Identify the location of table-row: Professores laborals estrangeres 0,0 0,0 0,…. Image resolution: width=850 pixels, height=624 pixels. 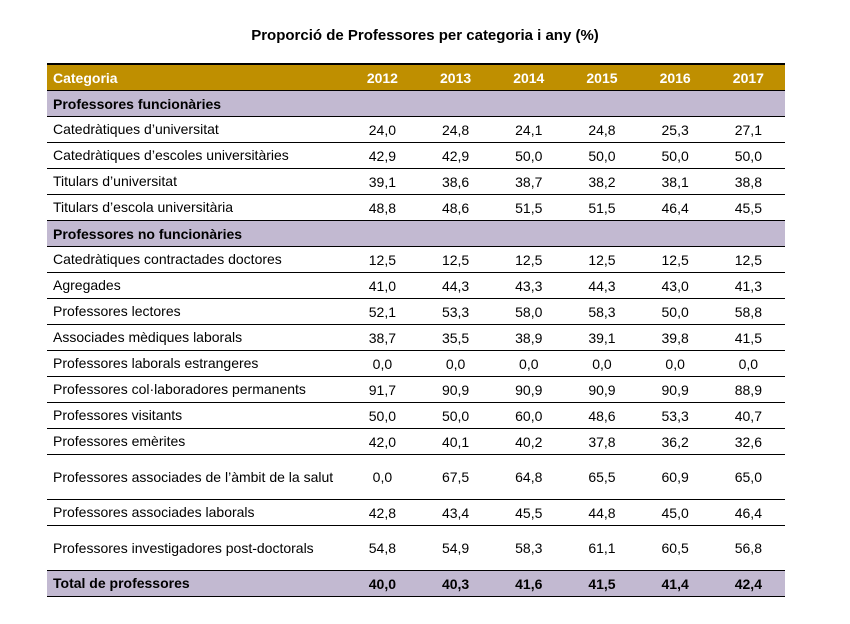
(416, 363).